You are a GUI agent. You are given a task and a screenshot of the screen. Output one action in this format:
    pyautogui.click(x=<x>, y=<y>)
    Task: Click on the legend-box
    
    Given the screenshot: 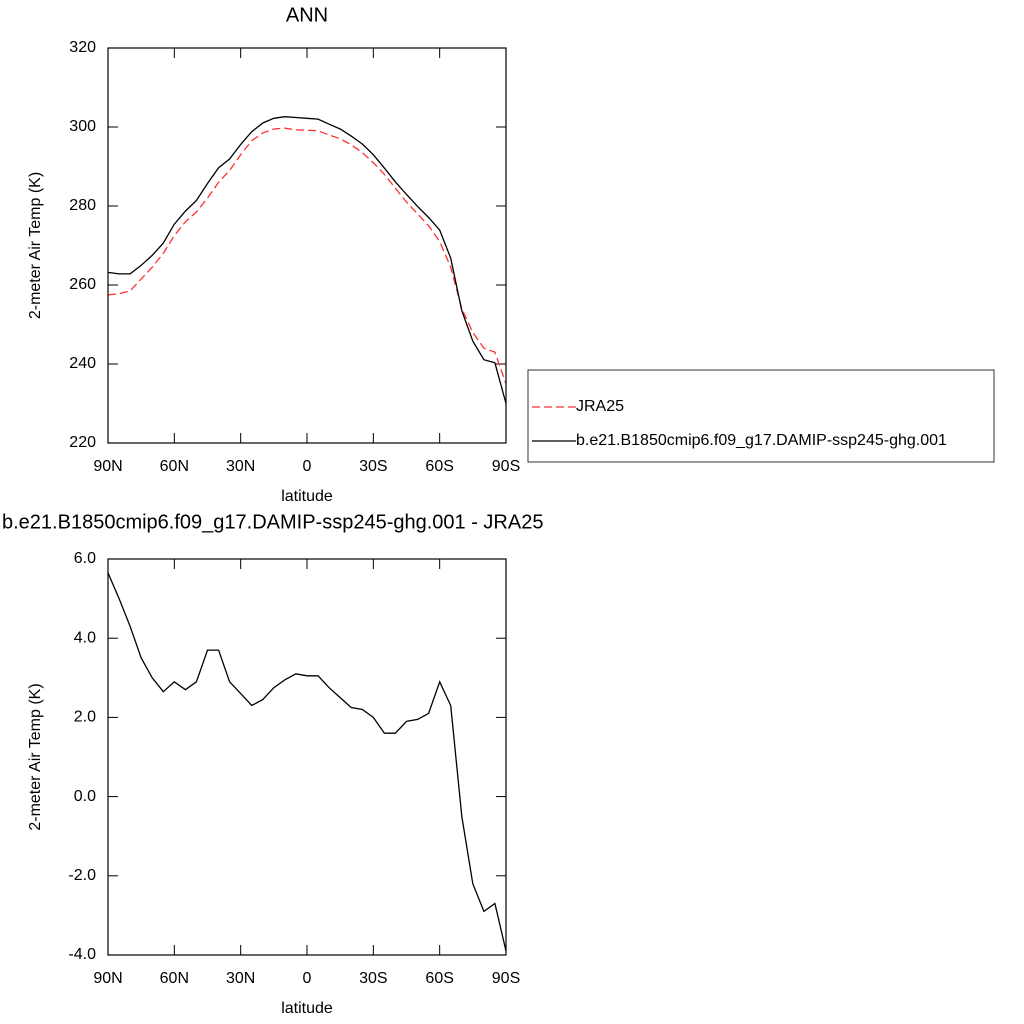 What is the action you would take?
    pyautogui.click(x=761, y=416)
    